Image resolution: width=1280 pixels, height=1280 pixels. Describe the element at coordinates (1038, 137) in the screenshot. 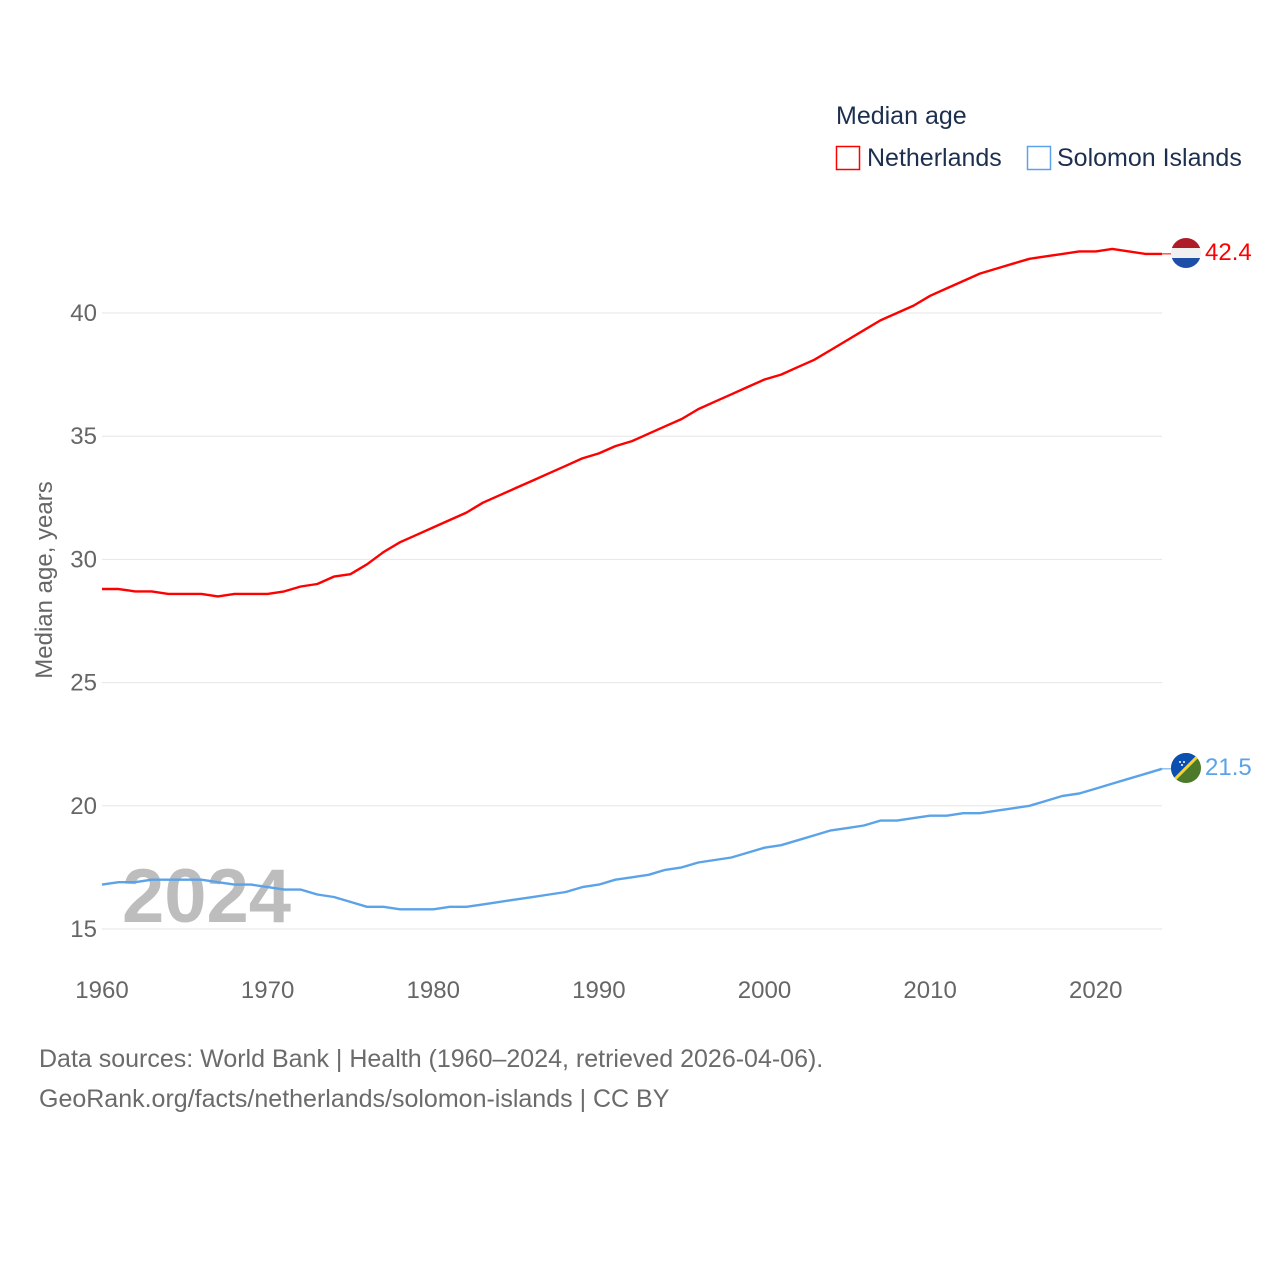

I see `legend: Median age Netherlands Solomon Islands` at that location.